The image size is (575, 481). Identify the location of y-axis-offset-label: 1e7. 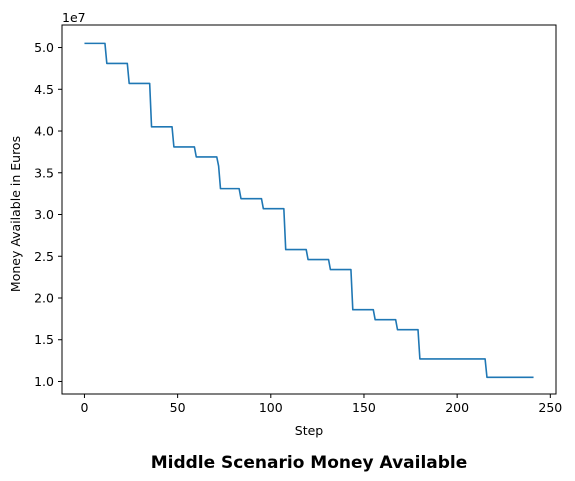
(74, 17).